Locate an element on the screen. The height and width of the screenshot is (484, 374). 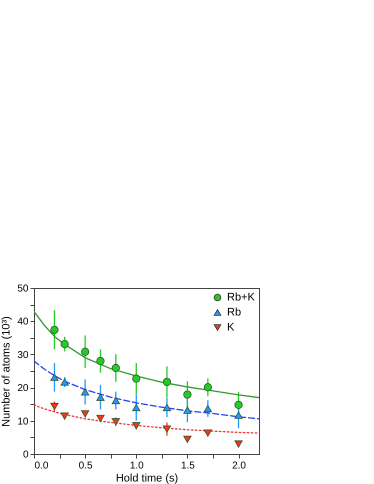
x-tick-label: 1.0 is located at coordinates (137, 466).